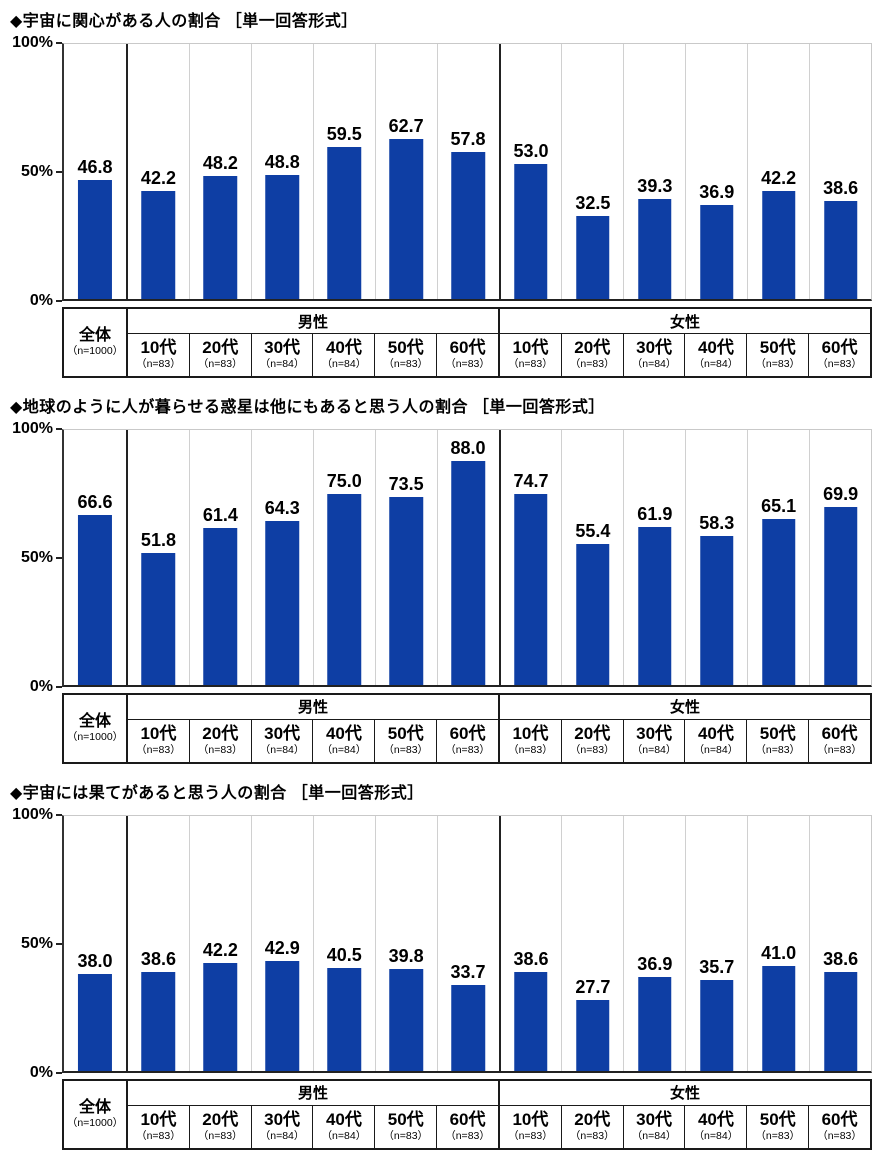 This screenshot has width=880, height=1170. Describe the element at coordinates (655, 171) in the screenshot. I see `bar-column: 39.3` at that location.